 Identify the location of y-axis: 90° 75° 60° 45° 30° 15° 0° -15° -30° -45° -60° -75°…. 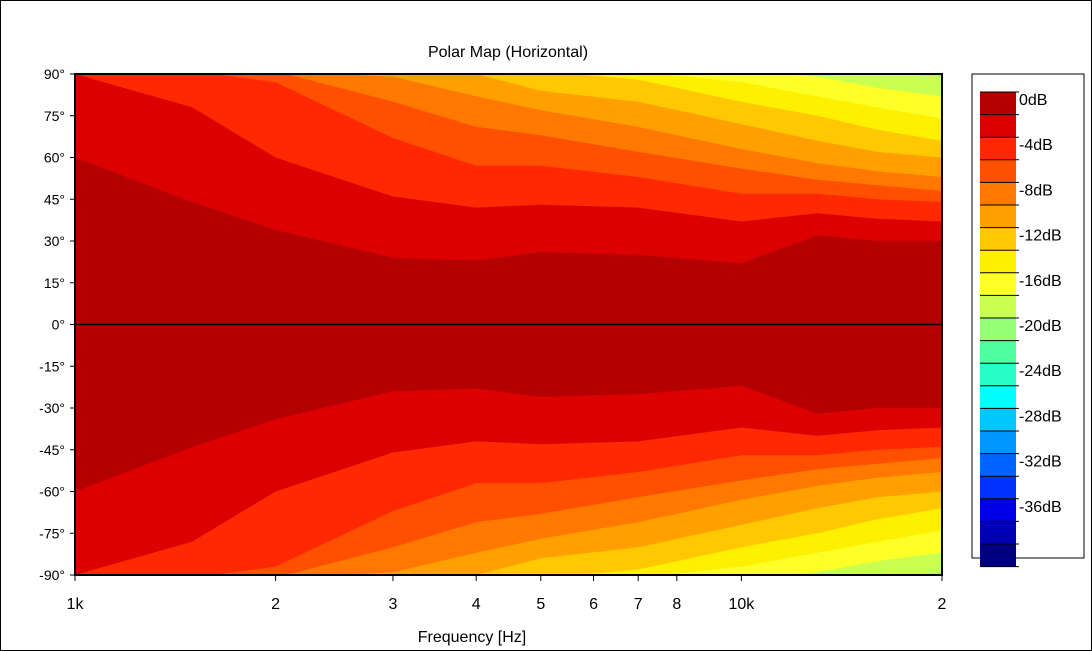
(57, 324).